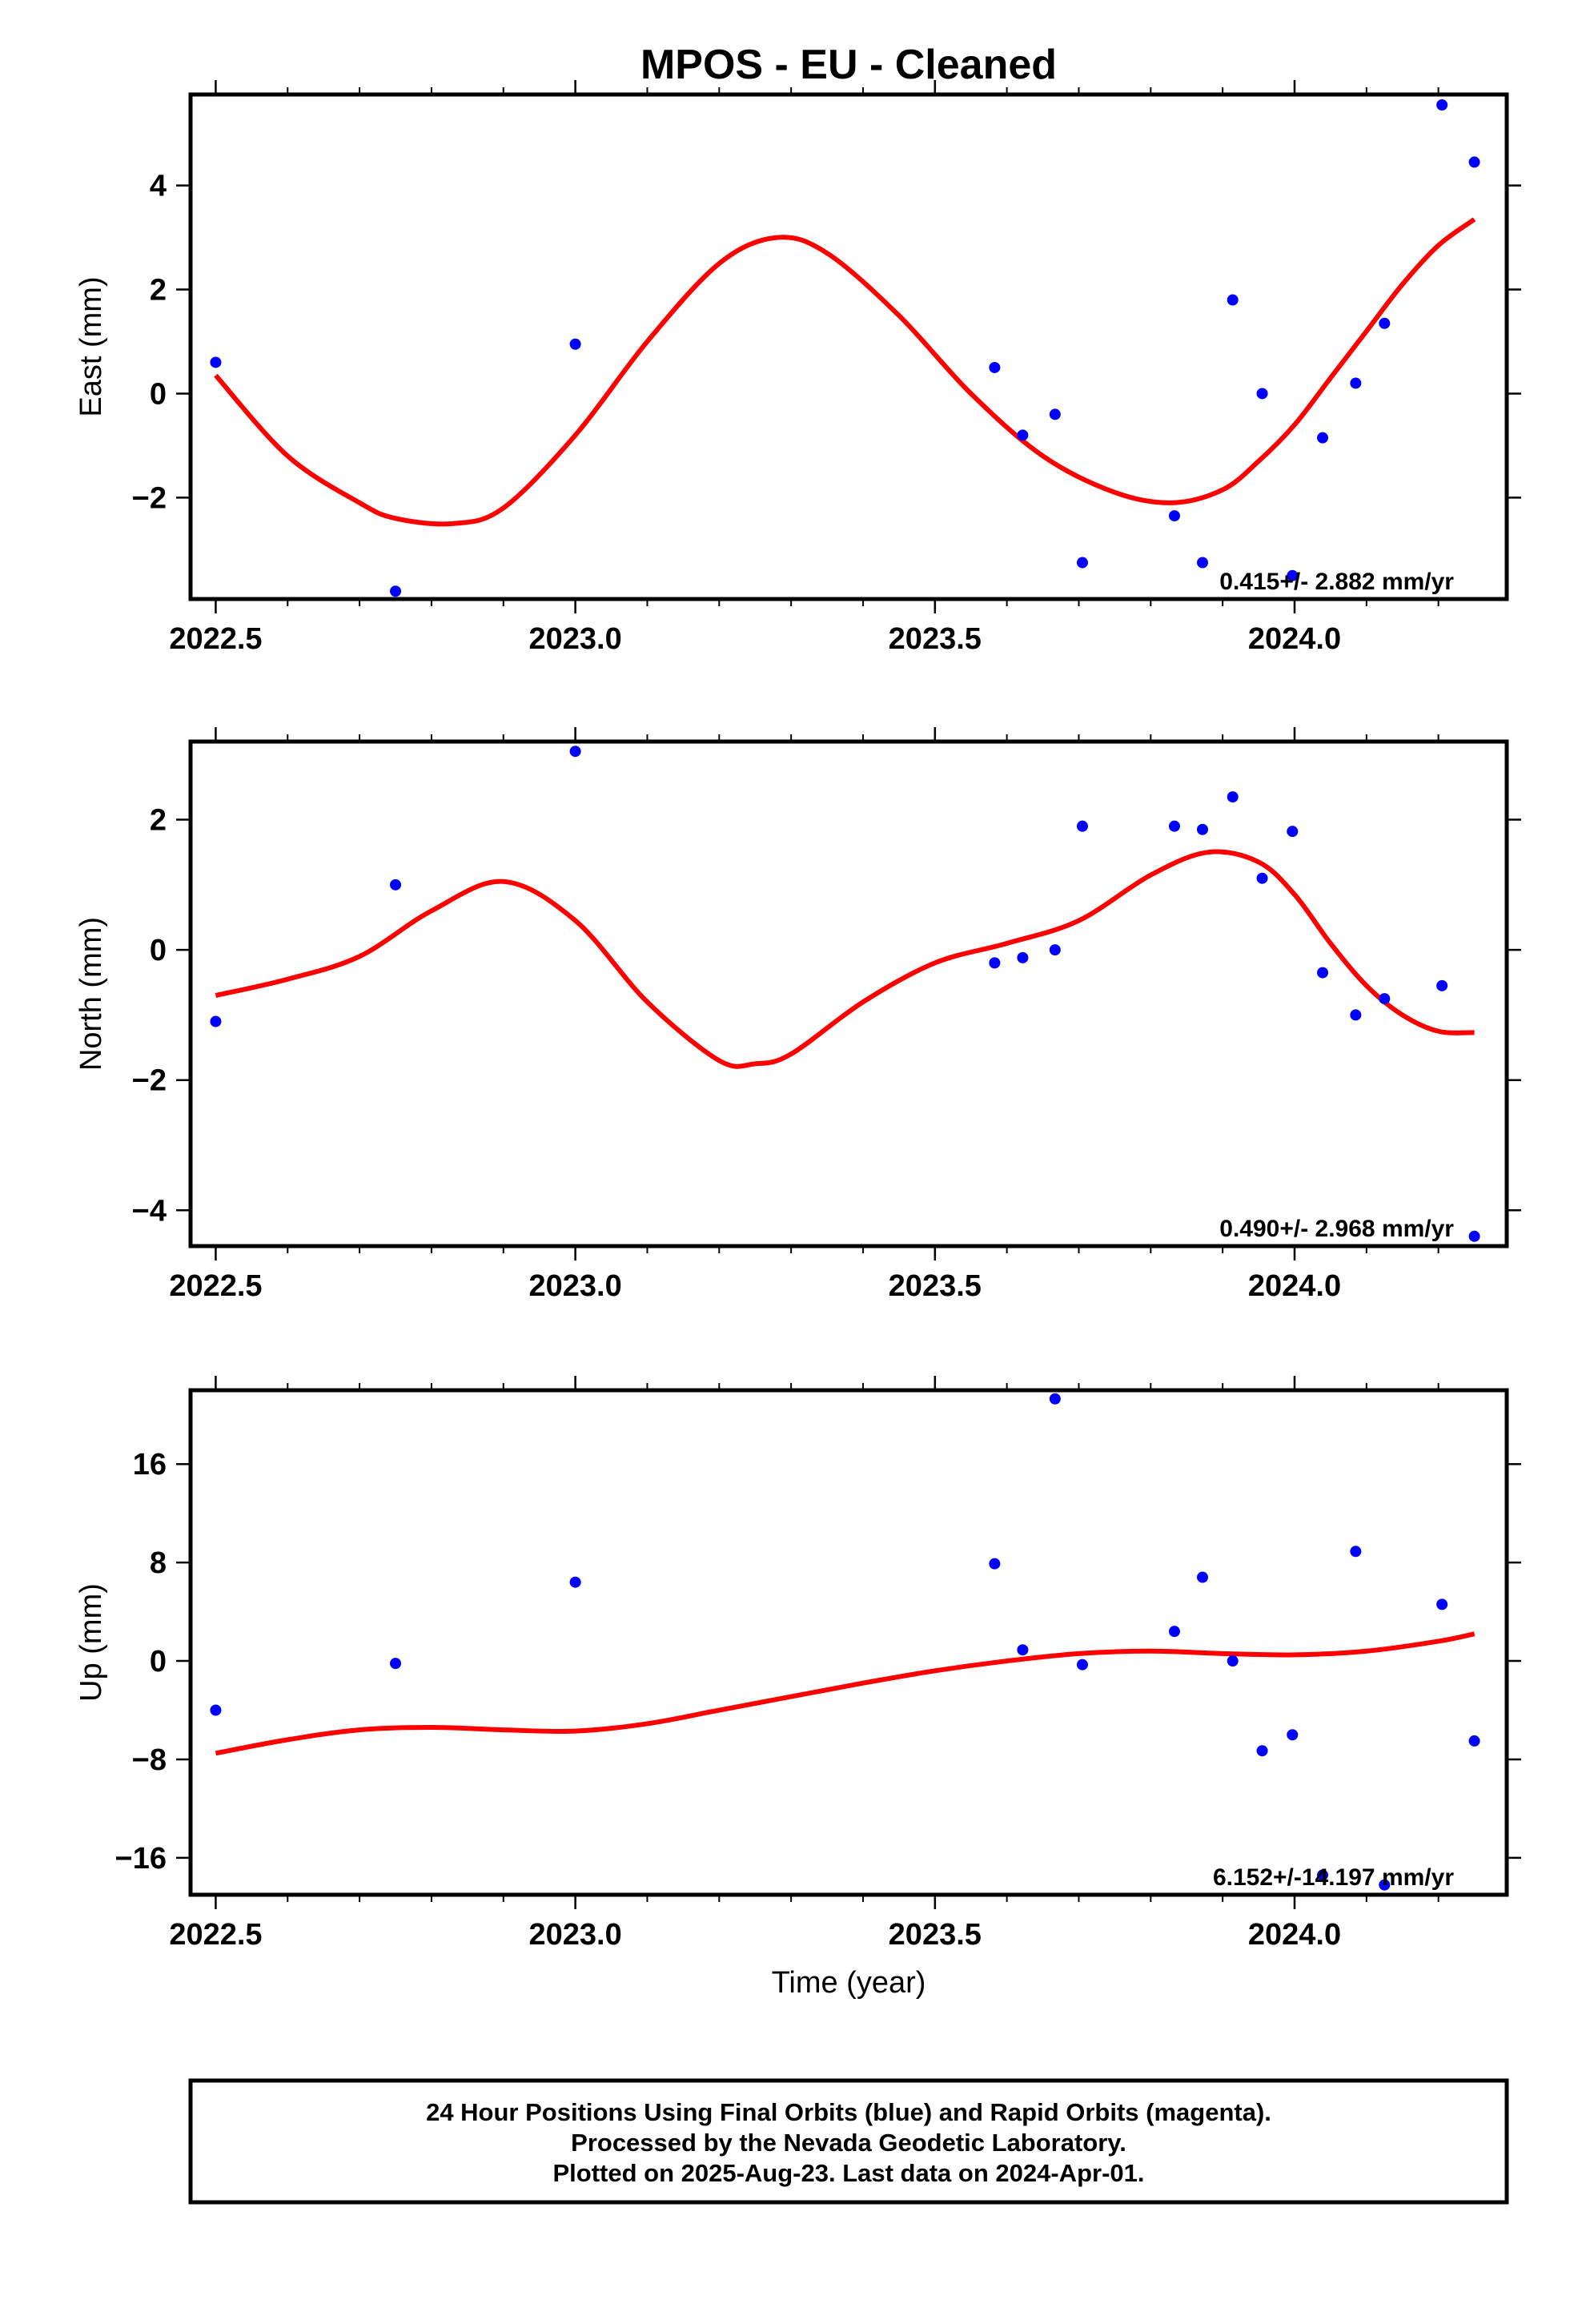  What do you see at coordinates (1295, 1286) in the screenshot?
I see `north-x-tick-label: 2024.0` at bounding box center [1295, 1286].